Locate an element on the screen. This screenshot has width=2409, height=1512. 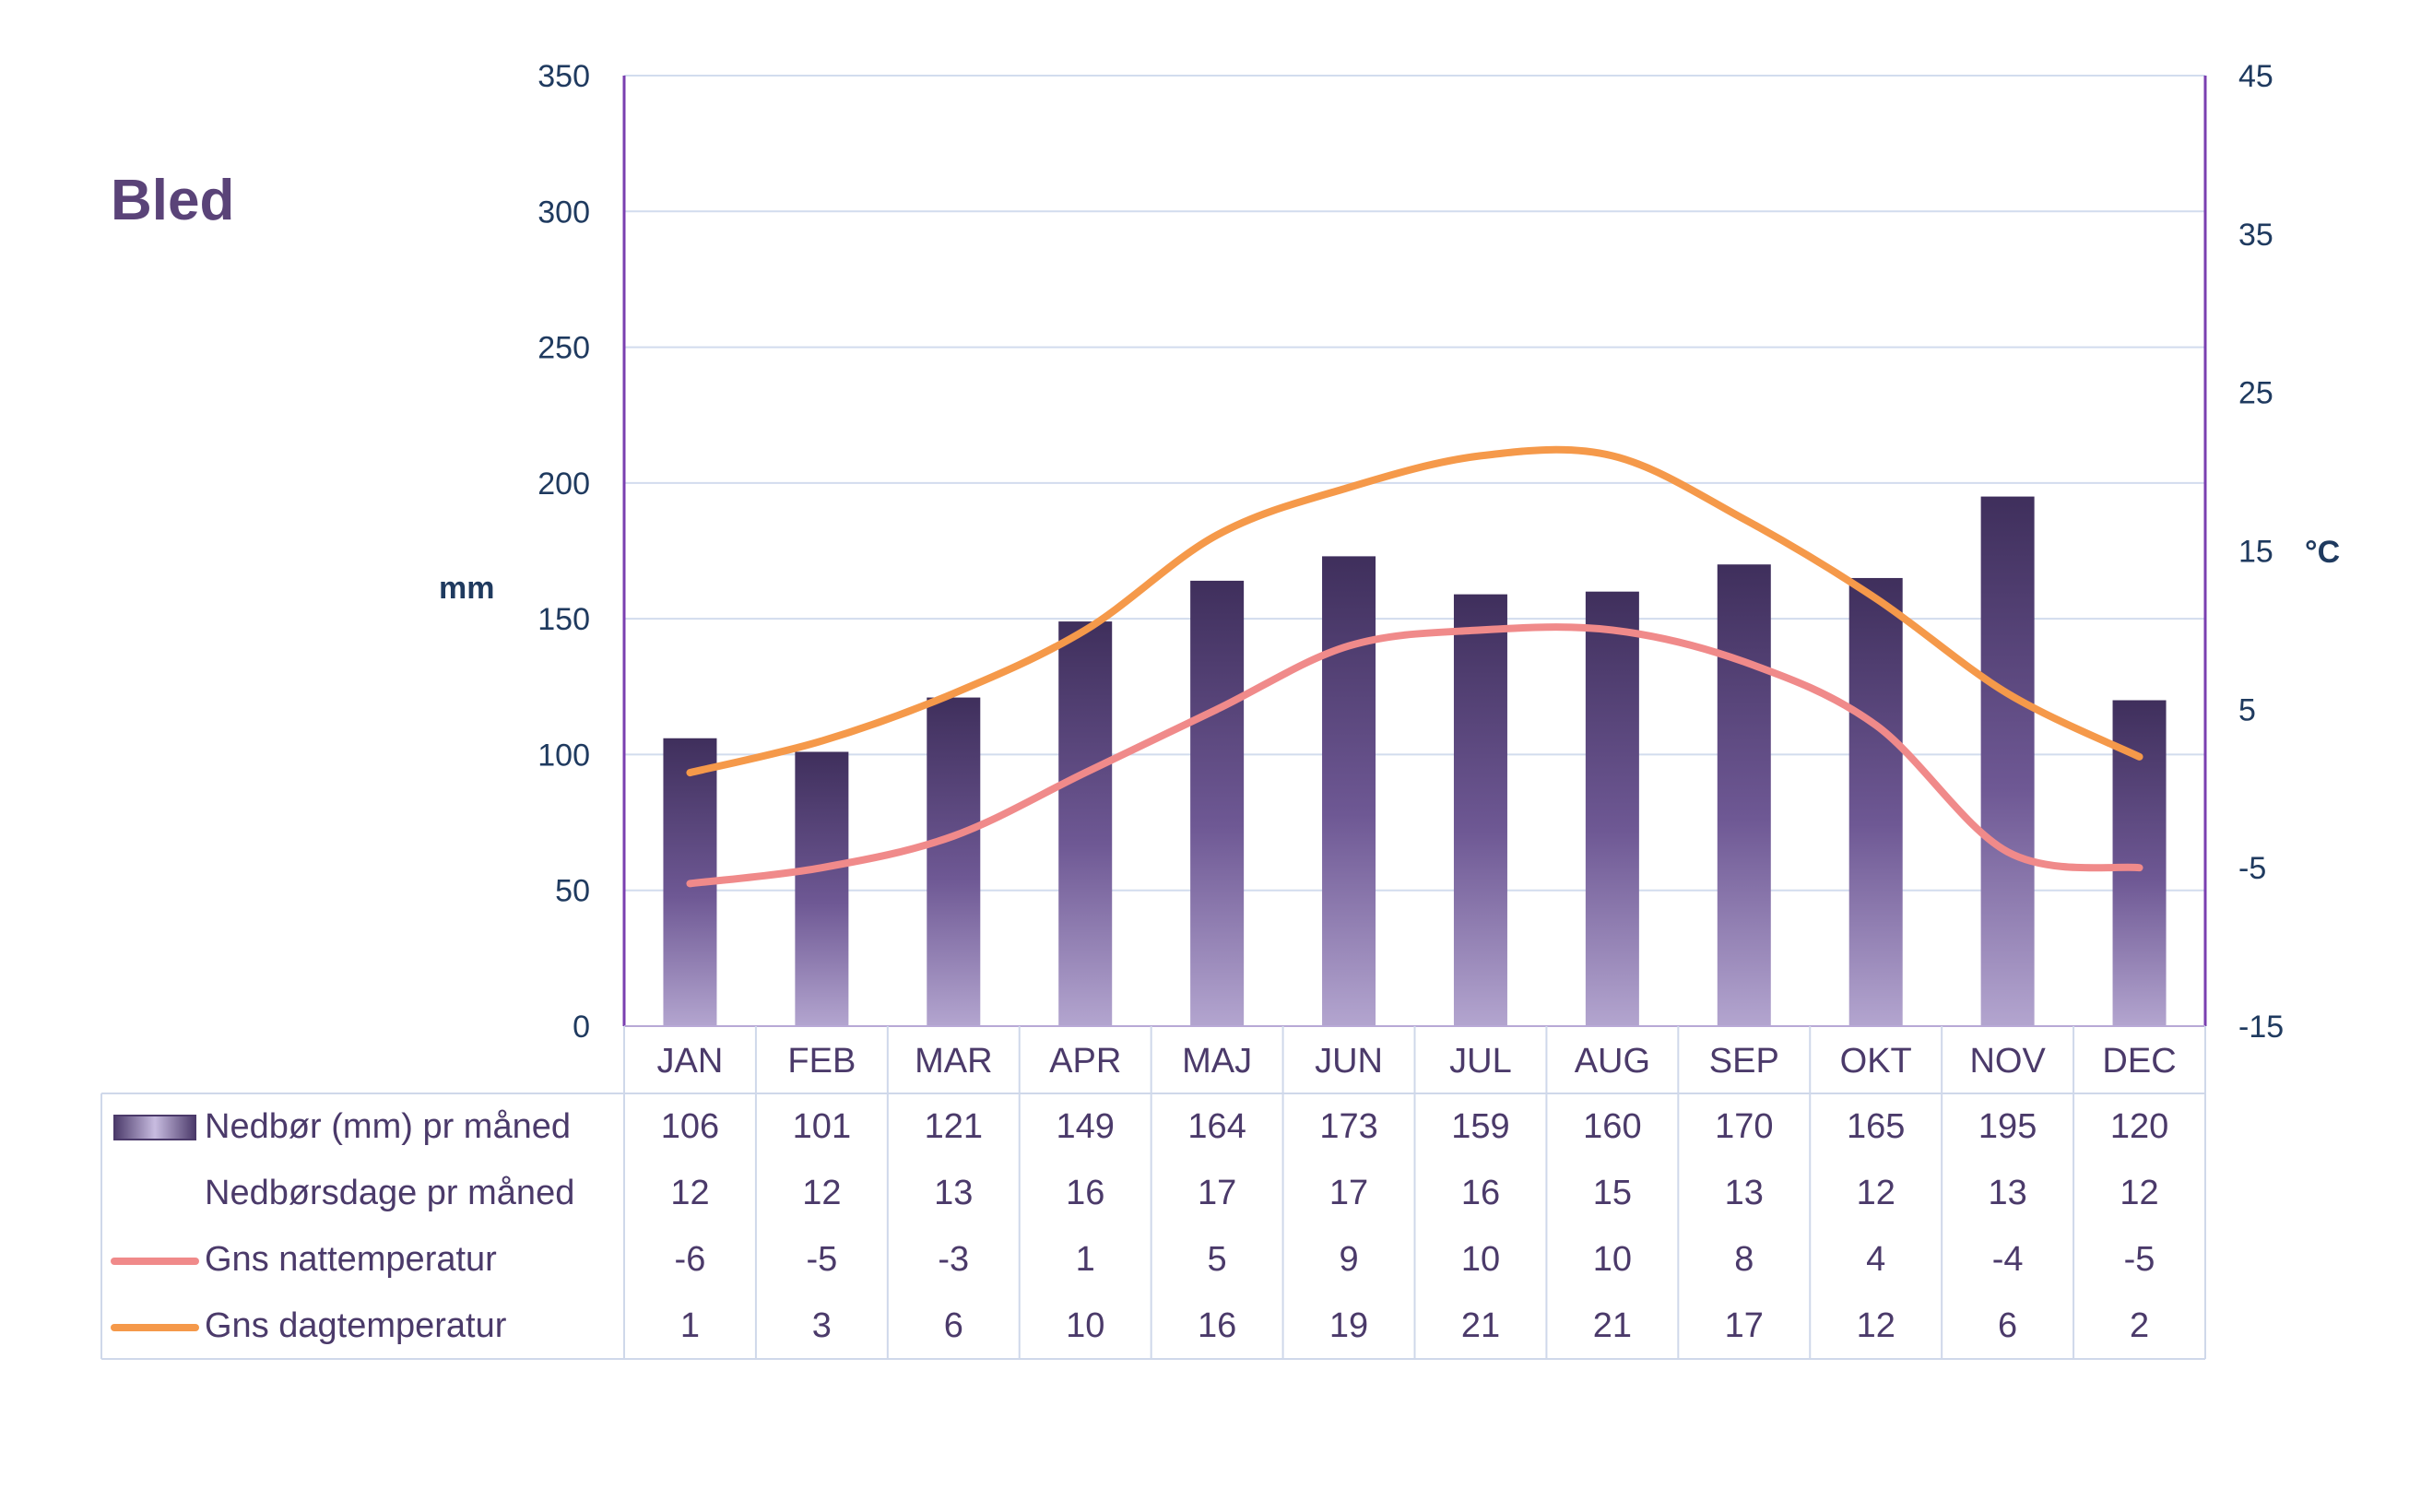
month-label: MAJ is located at coordinates (1217, 1061).